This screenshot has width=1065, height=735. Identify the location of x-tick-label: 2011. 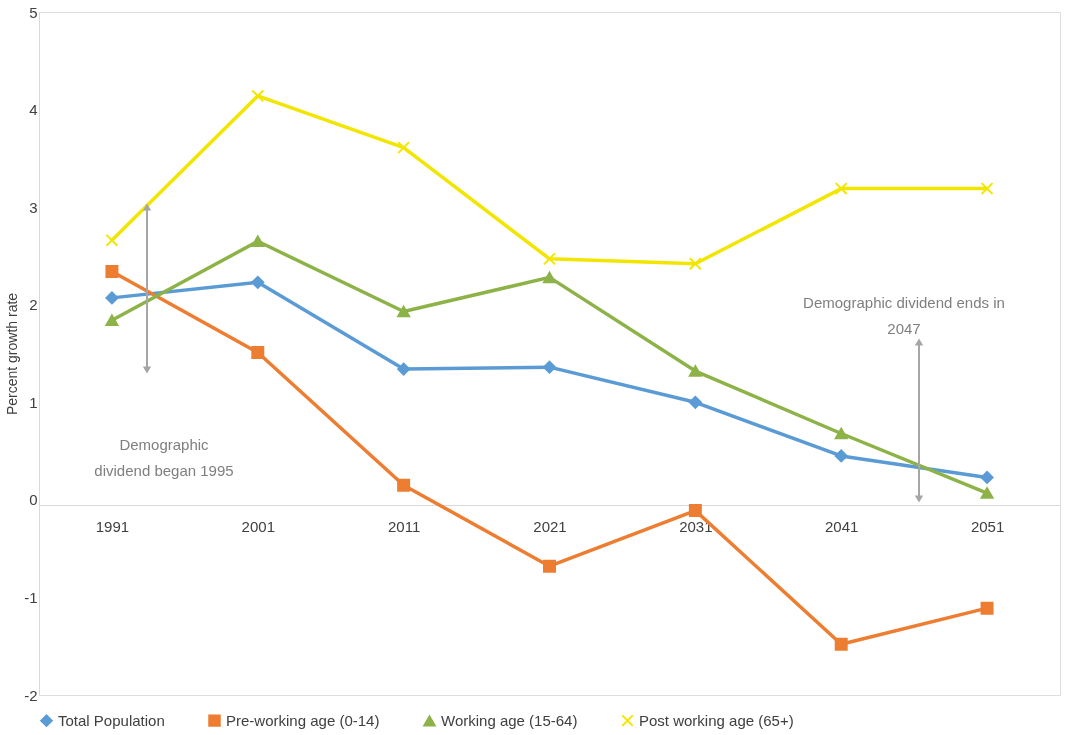
(404, 526).